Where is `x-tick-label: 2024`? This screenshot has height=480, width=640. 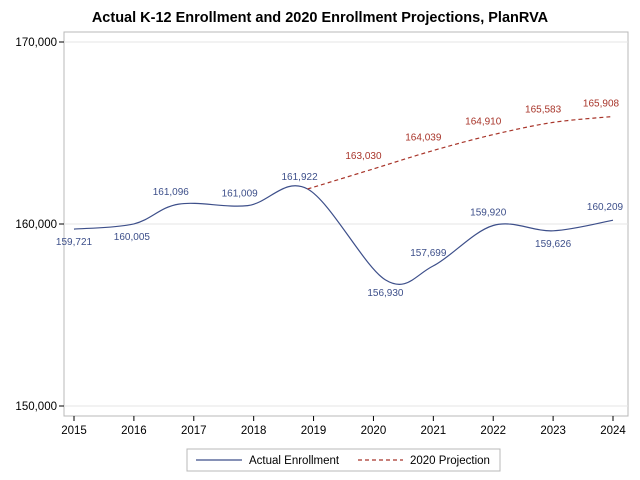 x-tick-label: 2024 is located at coordinates (613, 431).